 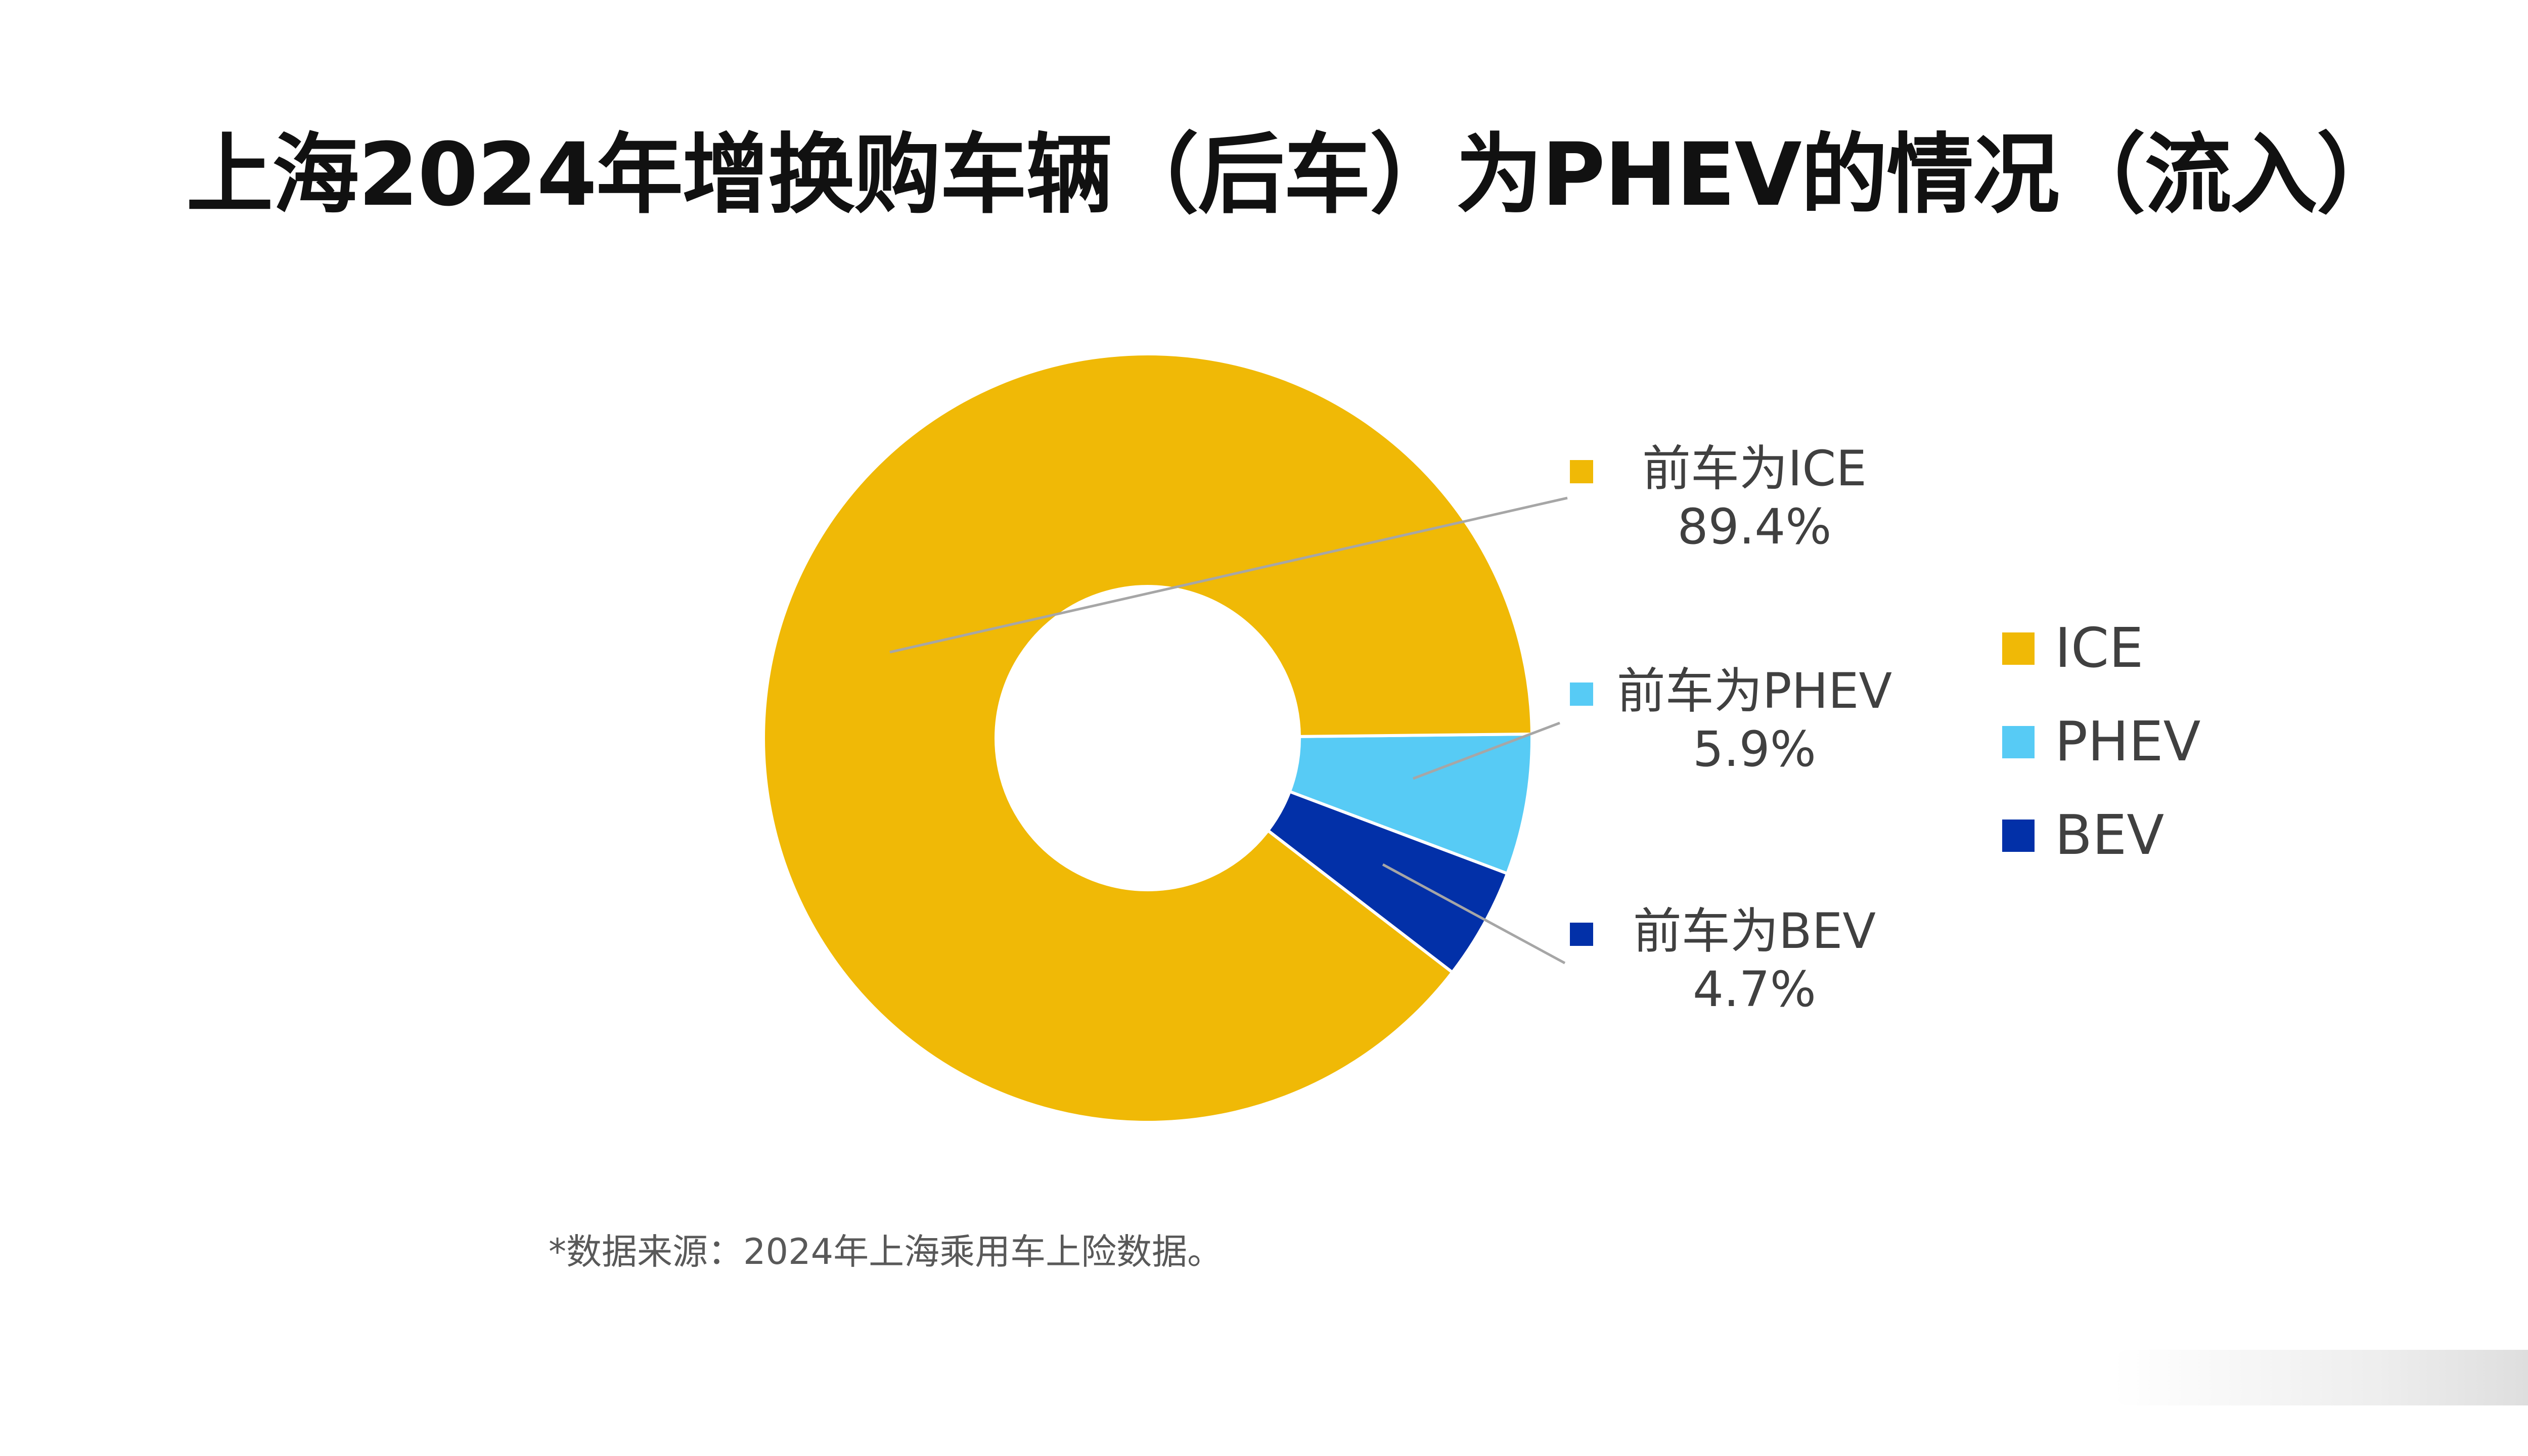 I want to click on callout-label-ice: 前车为ICE, so click(x=1755, y=468).